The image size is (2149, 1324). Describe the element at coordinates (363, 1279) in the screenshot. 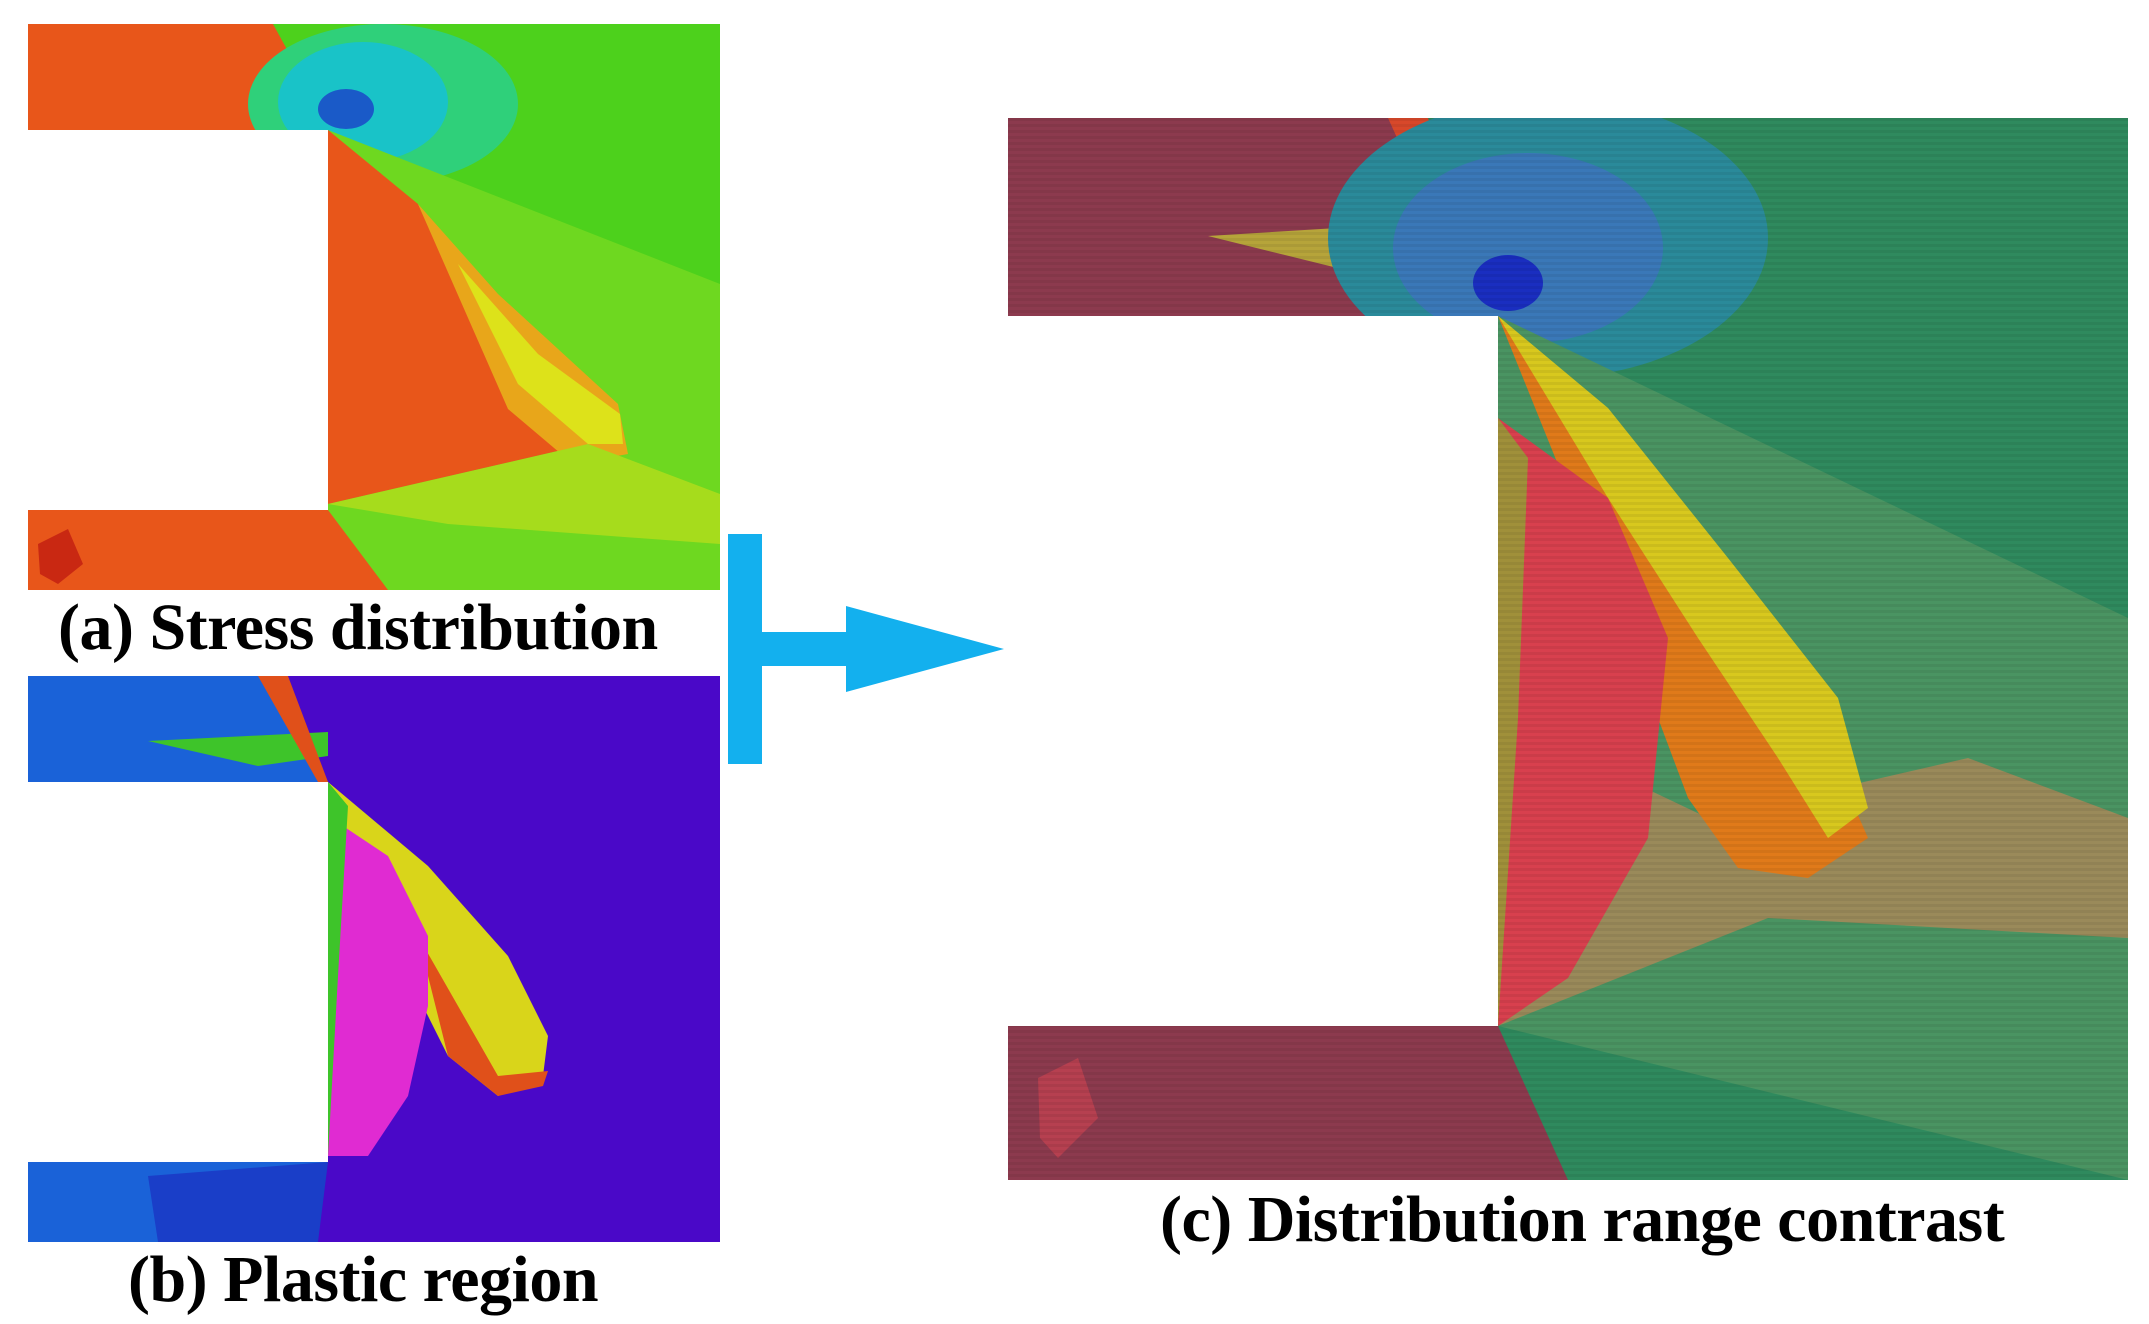

I see `caption-plastic-region: (b) Plastic region` at that location.